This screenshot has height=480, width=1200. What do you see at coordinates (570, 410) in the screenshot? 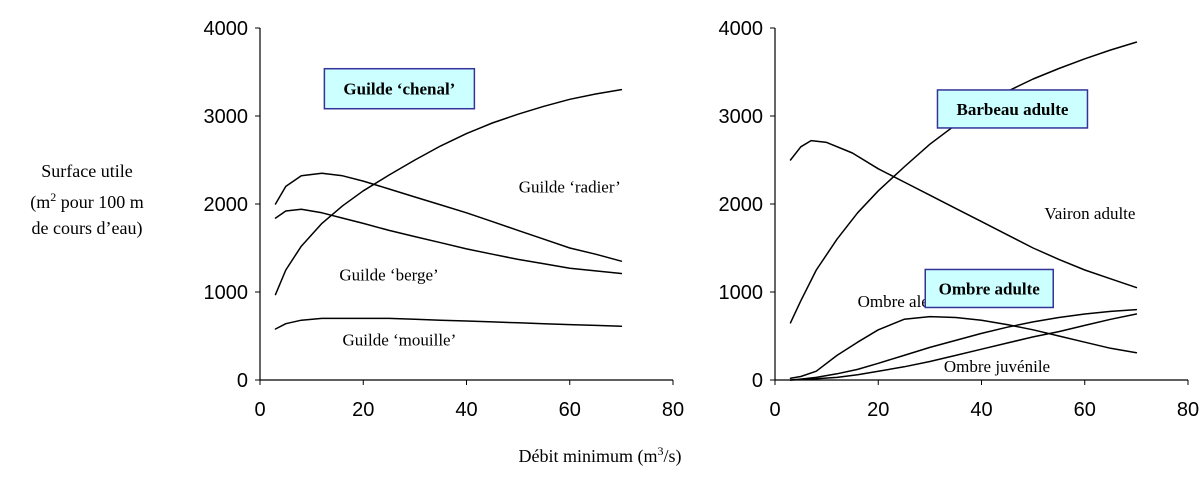
I see `panel1-x-tick-label: 60` at bounding box center [570, 410].